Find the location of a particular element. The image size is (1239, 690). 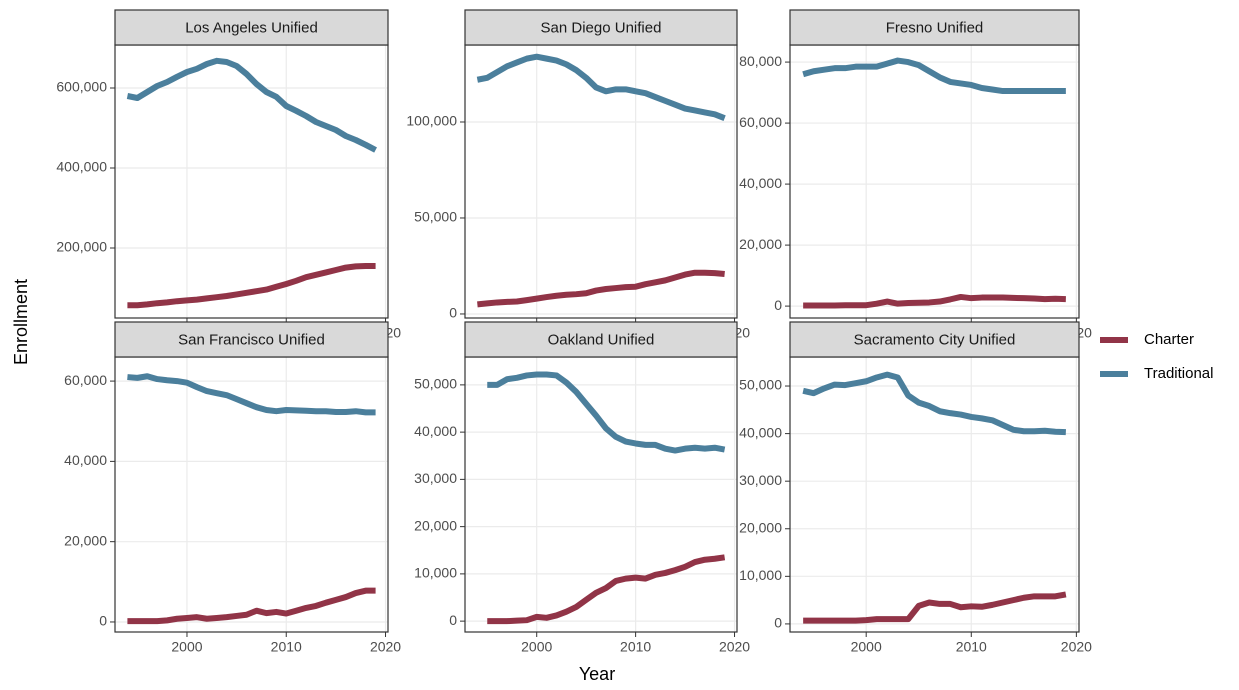

facet-title: Fresno Unified is located at coordinates (935, 27).